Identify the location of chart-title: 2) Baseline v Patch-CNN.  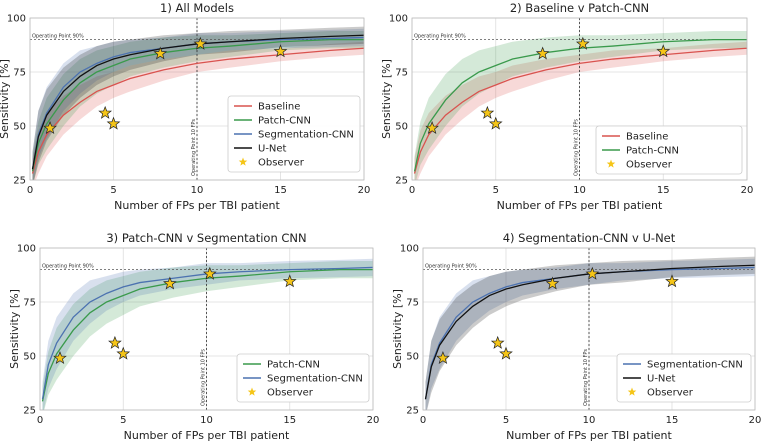
(579, 8).